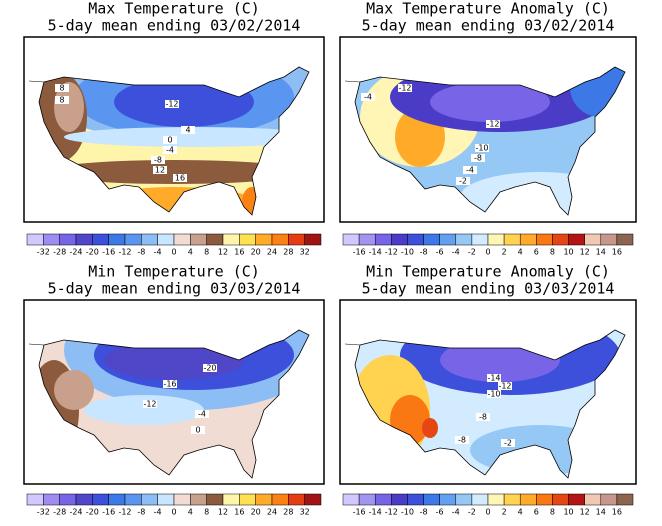  I want to click on colorbar-label: 6, so click(536, 512).